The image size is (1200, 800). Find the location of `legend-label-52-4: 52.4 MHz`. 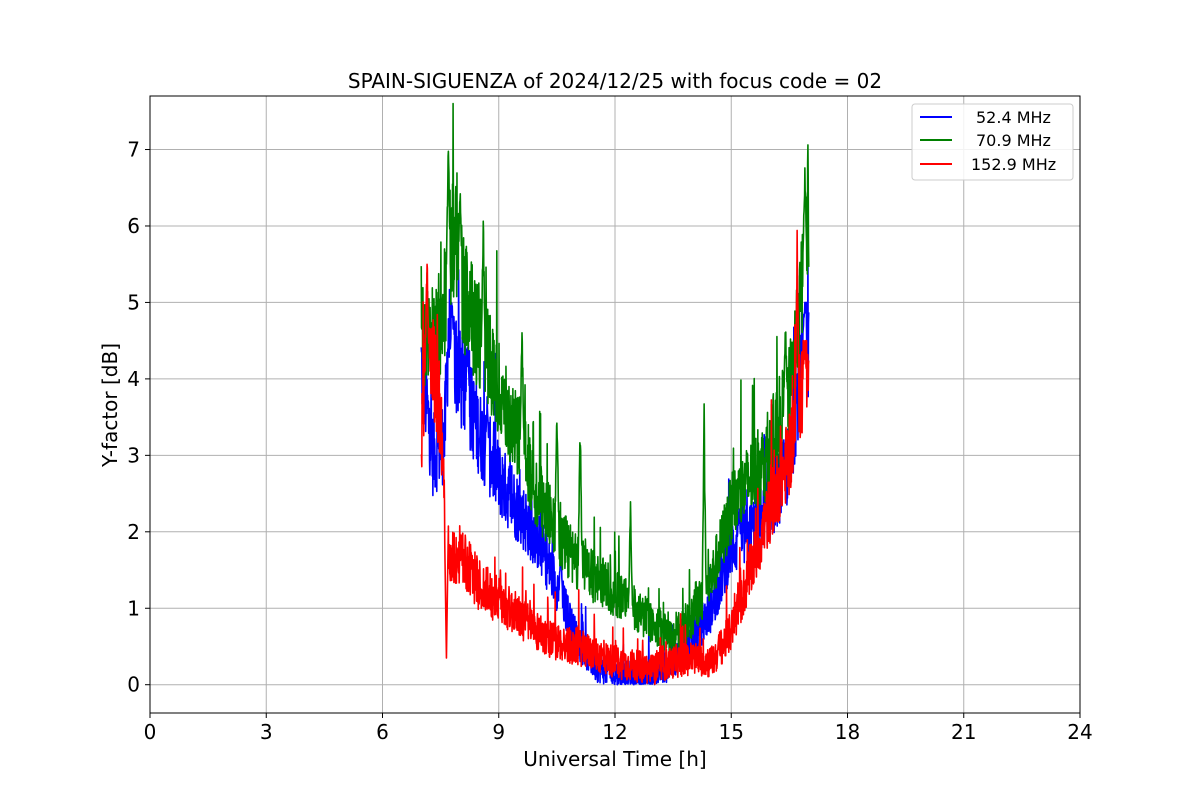

legend-label-52-4: 52.4 MHz is located at coordinates (1013, 117).